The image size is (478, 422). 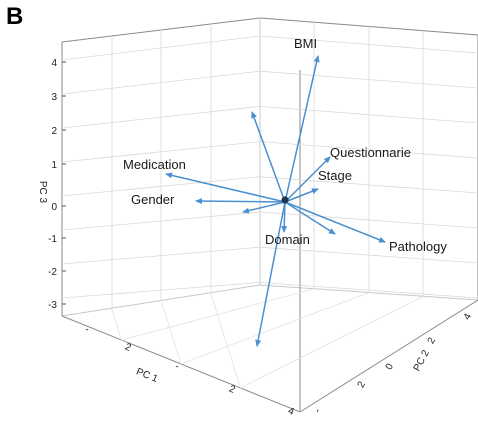 I want to click on x-axis-title: PC 1, so click(x=147, y=375).